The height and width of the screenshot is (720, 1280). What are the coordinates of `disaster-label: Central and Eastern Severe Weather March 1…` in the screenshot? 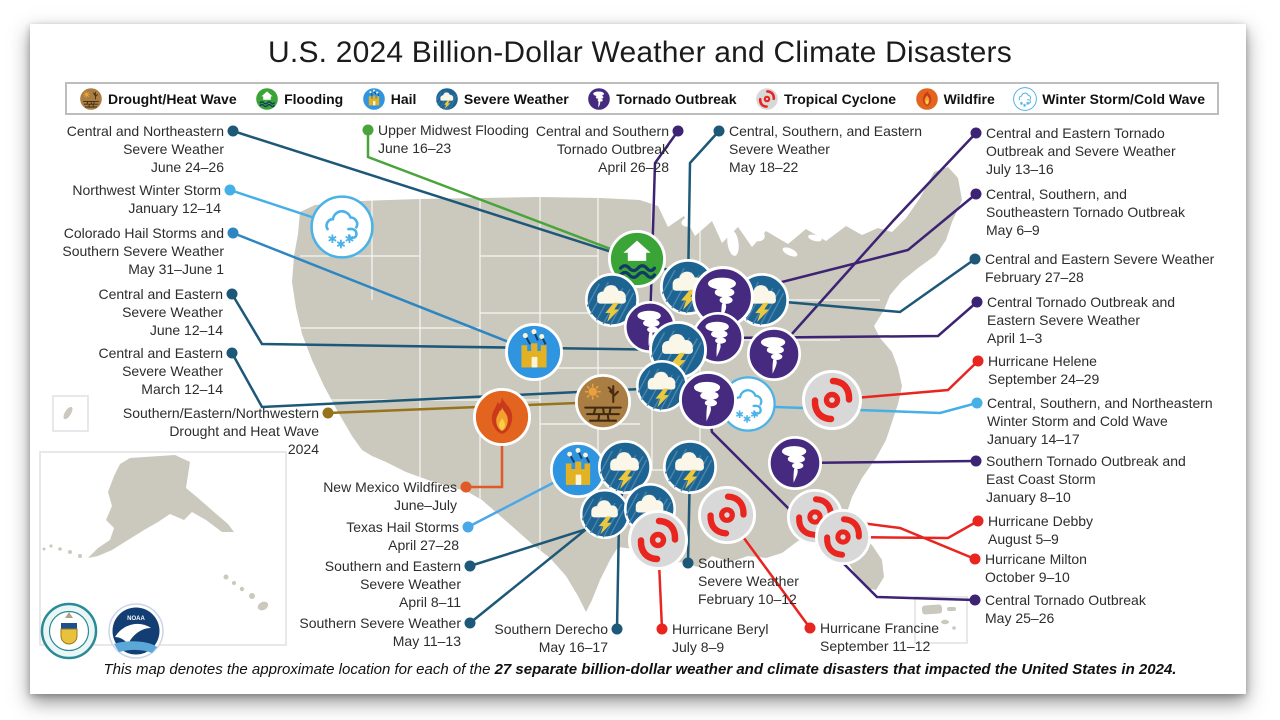 It's located at (160, 371).